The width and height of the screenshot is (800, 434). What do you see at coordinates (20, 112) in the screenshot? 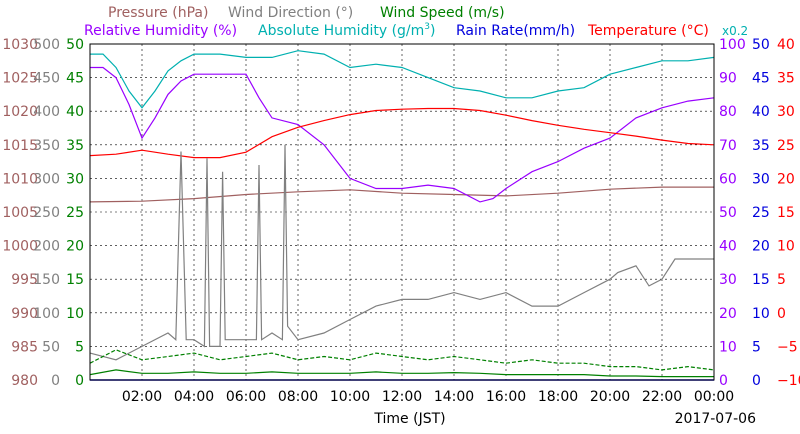
I see `y-tick-label-pressure: 1020` at bounding box center [20, 112].